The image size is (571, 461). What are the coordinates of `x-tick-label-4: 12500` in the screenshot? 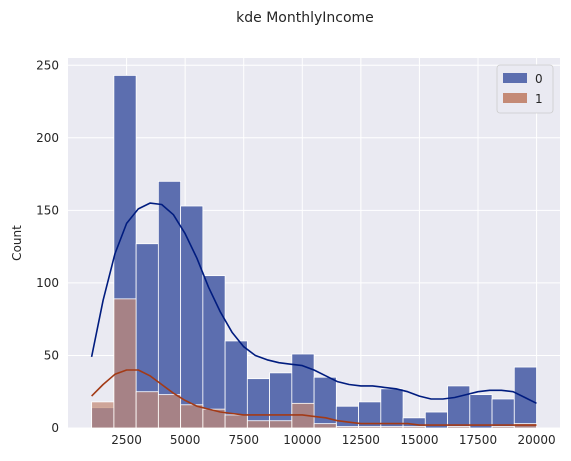 It's located at (361, 440).